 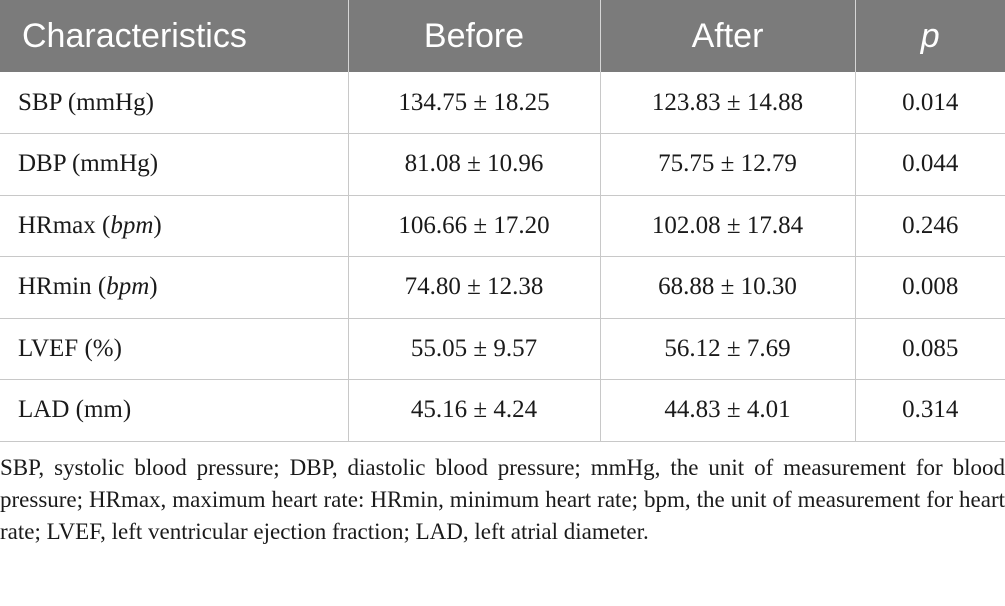 What do you see at coordinates (728, 287) in the screenshot?
I see `cell-after: 68.88 ± 10.30` at bounding box center [728, 287].